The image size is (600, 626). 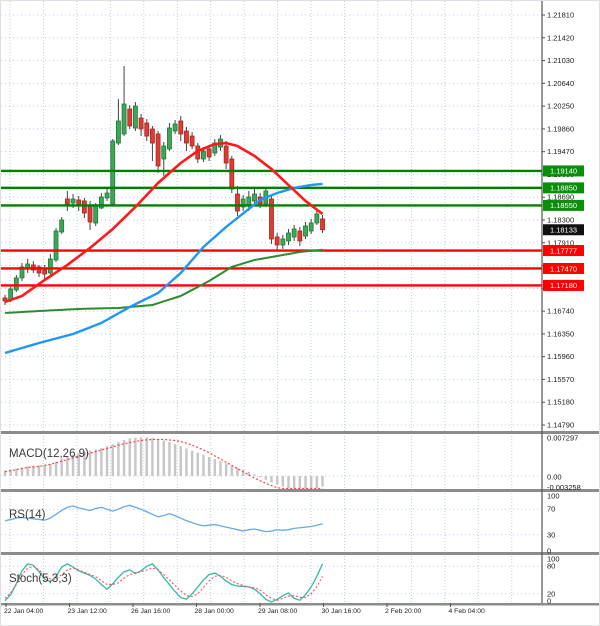 What do you see at coordinates (560, 128) in the screenshot?
I see `axis-tick-label: 1.19860` at bounding box center [560, 128].